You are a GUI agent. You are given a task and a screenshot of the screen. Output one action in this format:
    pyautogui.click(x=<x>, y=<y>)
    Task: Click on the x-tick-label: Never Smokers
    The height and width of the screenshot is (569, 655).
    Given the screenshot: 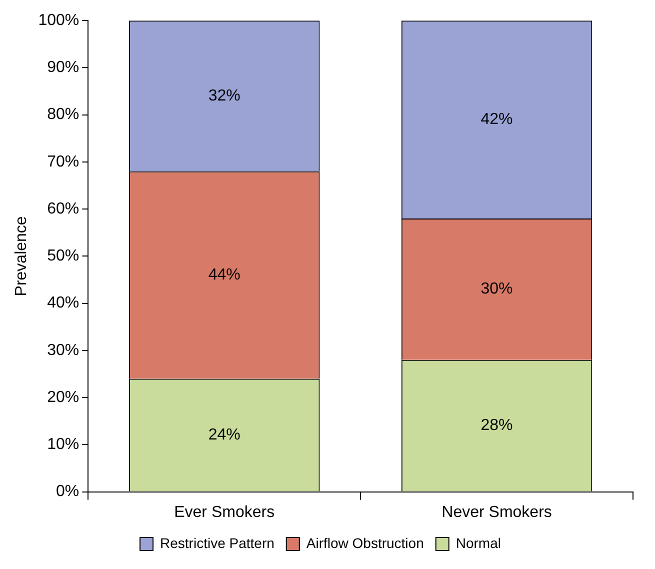 What is the action you would take?
    pyautogui.click(x=497, y=512)
    